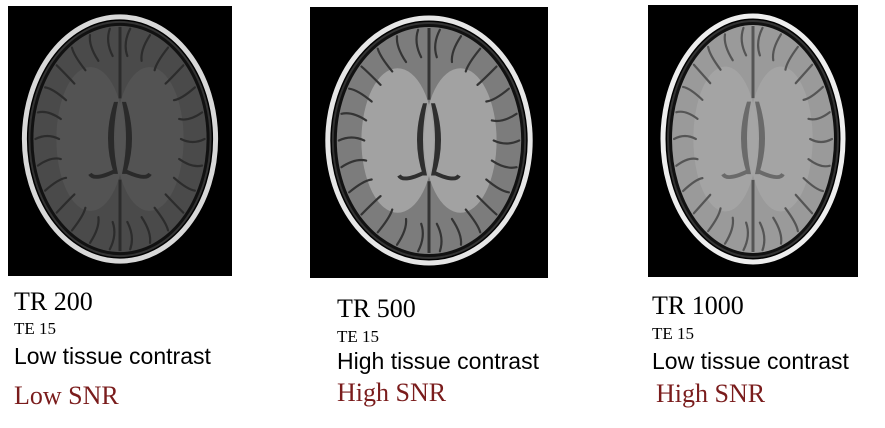  I want to click on contrast-label-tr500: High tissue contrast, so click(438, 361).